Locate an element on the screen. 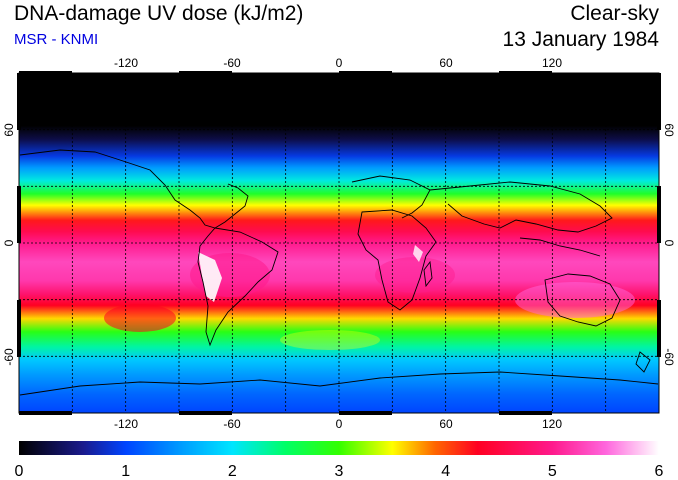 Image resolution: width=678 pixels, height=480 pixels. southern-africa-high-dose is located at coordinates (415, 275).